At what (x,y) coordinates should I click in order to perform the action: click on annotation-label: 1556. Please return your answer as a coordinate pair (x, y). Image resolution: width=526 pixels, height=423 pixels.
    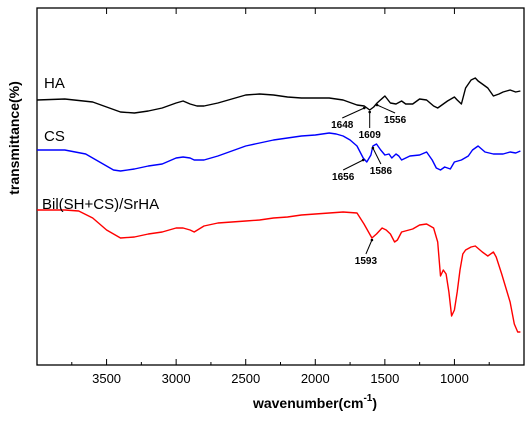
    Looking at the image, I should click on (395, 120).